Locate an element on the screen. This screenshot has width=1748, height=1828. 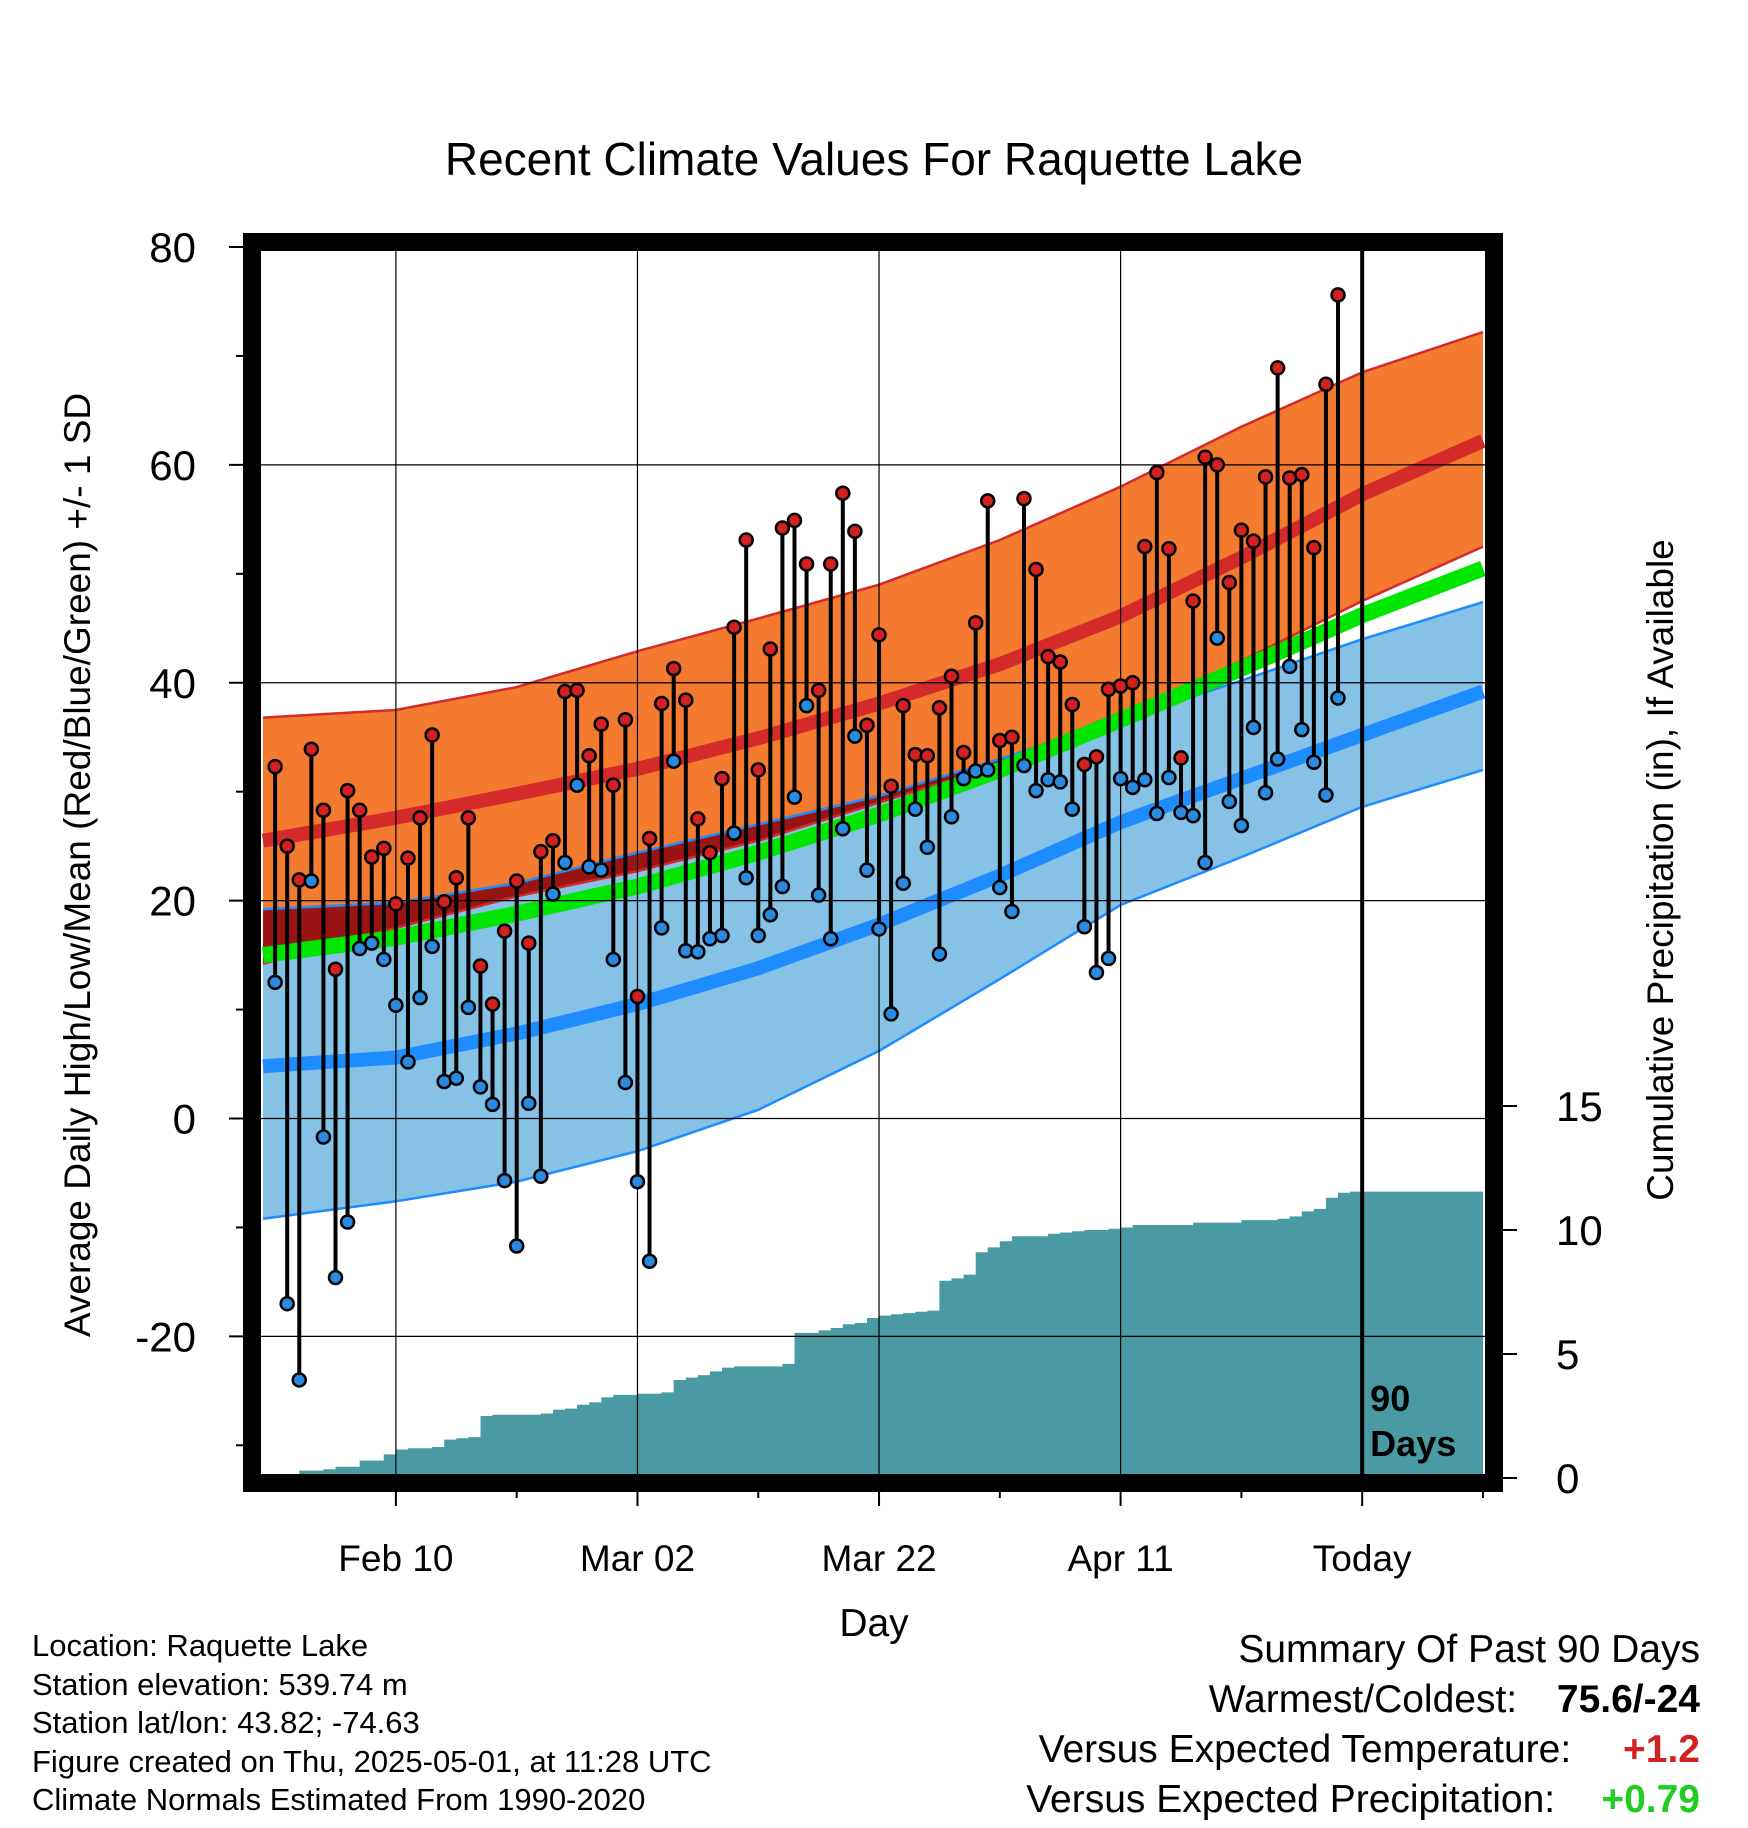
temp-versus-value: +1.2 is located at coordinates (1661, 1749).